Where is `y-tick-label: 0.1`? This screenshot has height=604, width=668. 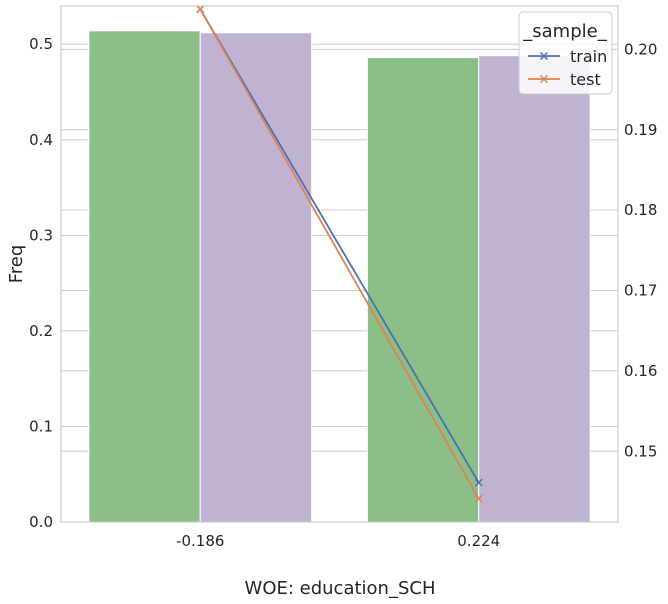 y-tick-label: 0.1 is located at coordinates (41, 426).